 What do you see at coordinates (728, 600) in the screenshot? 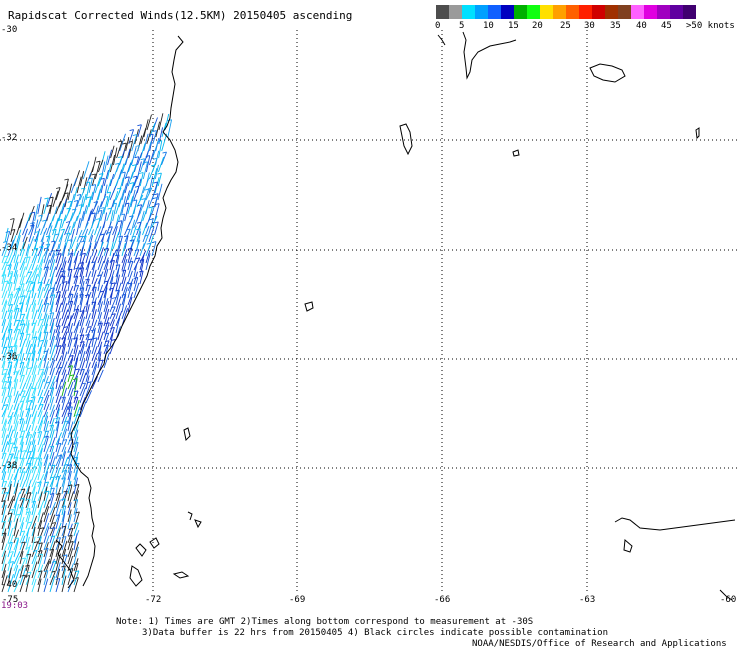
I see `lon-label: -60` at bounding box center [728, 600].